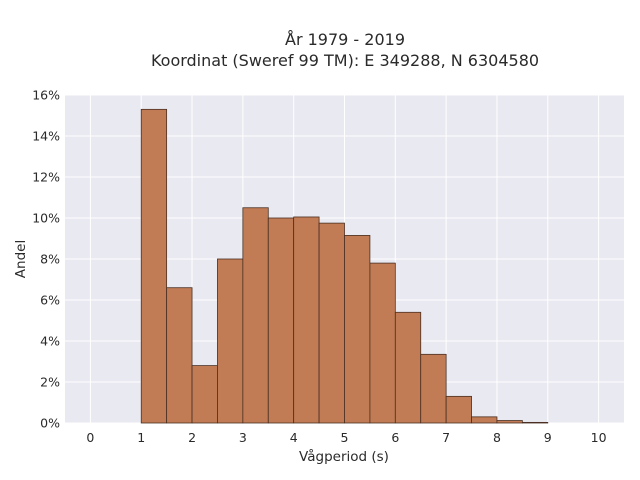 Image resolution: width=640 pixels, height=480 pixels. What do you see at coordinates (345, 39) in the screenshot?
I see `chart-title-line-1: År 1979 - 2019` at bounding box center [345, 39].